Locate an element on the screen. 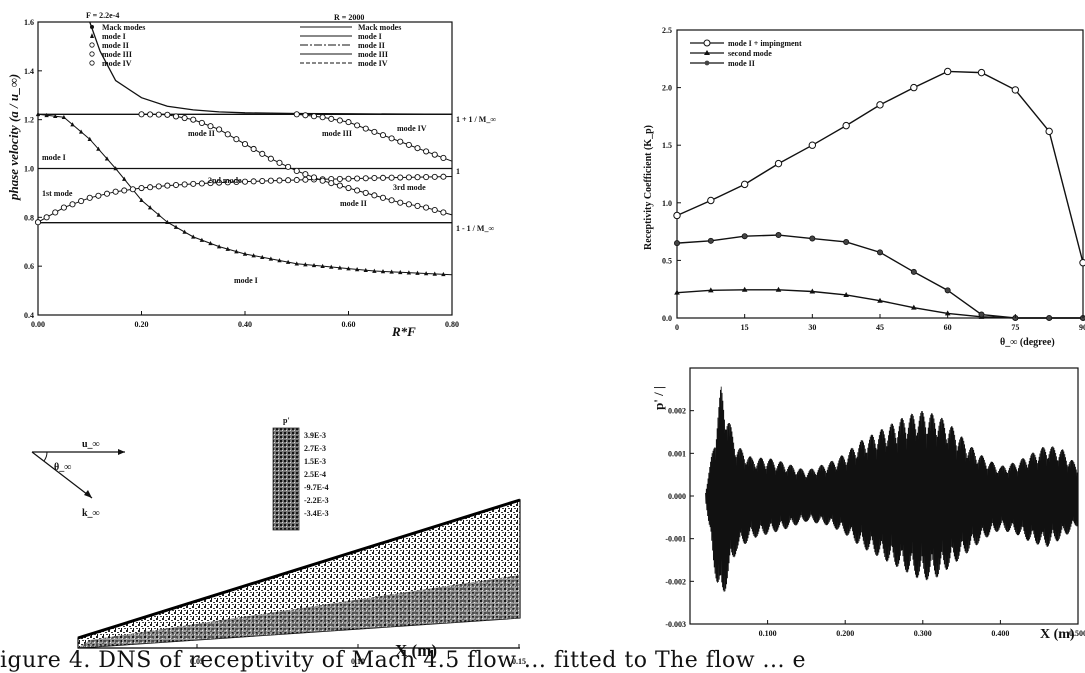 The image size is (1085, 673). p1-xtick-label: 0.40 is located at coordinates (245, 324).